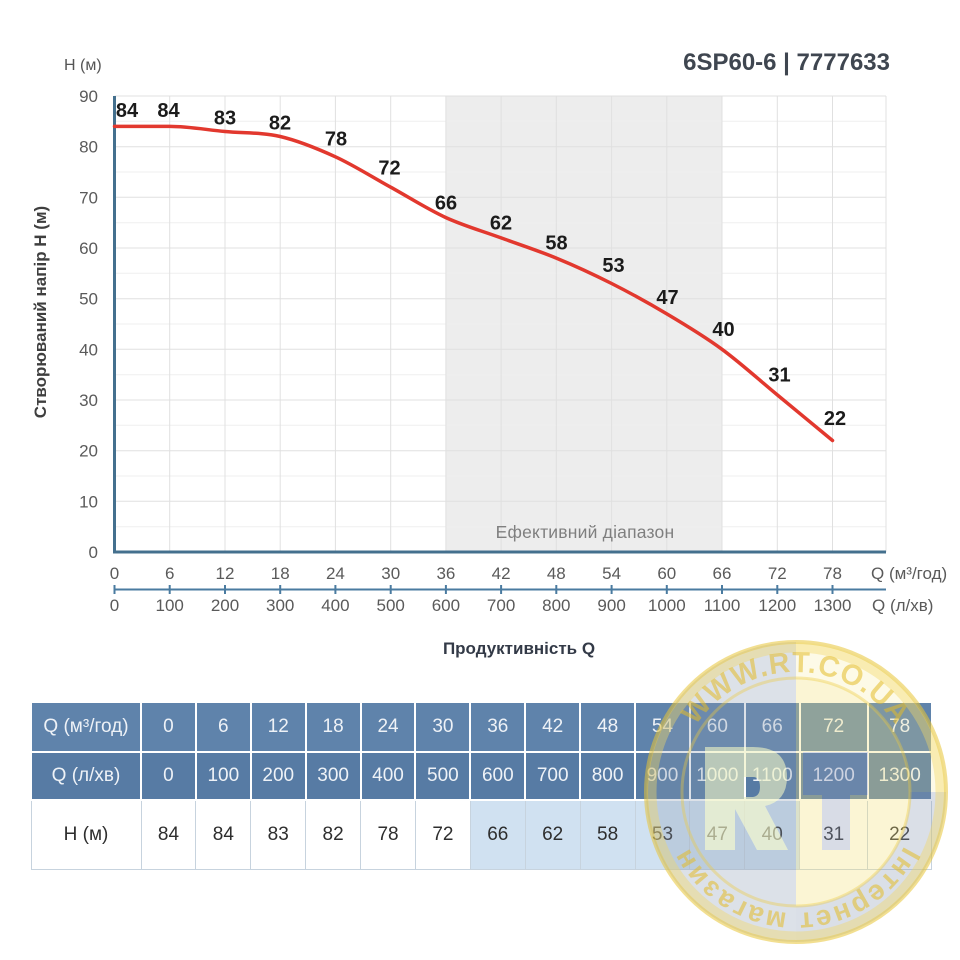  I want to click on svg-text: 1000, so click(667, 605).